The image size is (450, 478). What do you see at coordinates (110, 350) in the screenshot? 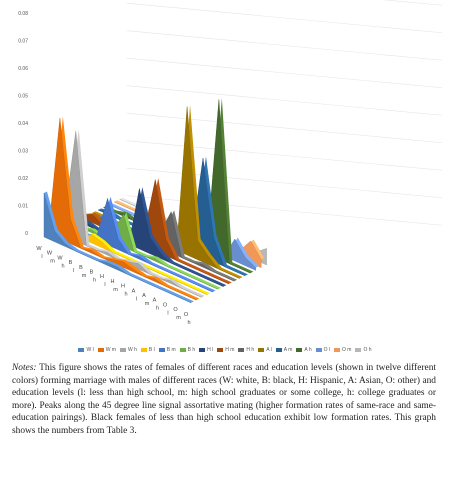
I see `legend-label: W m` at bounding box center [110, 350].